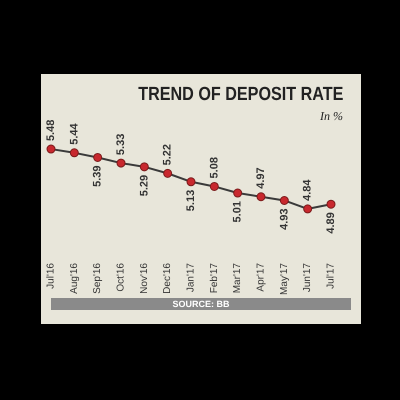 This screenshot has height=400, width=400. Describe the element at coordinates (144, 185) in the screenshot. I see `data-label: 5.29` at that location.